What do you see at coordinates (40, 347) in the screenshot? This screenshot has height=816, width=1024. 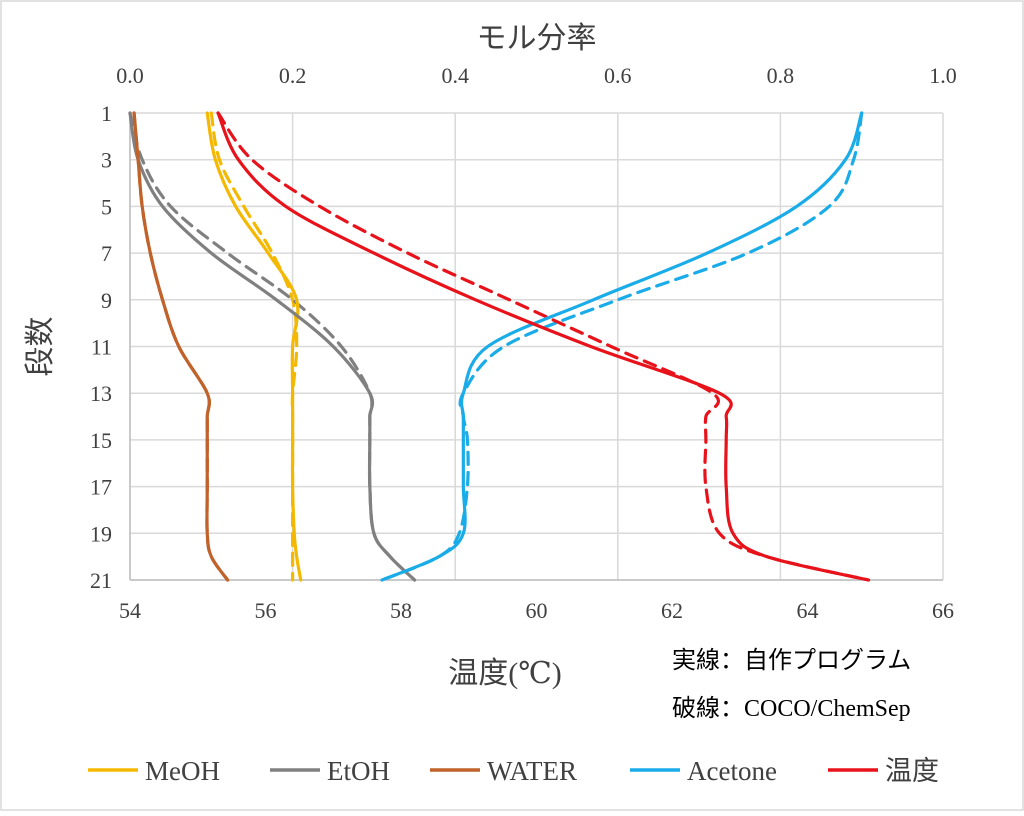 I see `y-axis-title: 段数` at bounding box center [40, 347].